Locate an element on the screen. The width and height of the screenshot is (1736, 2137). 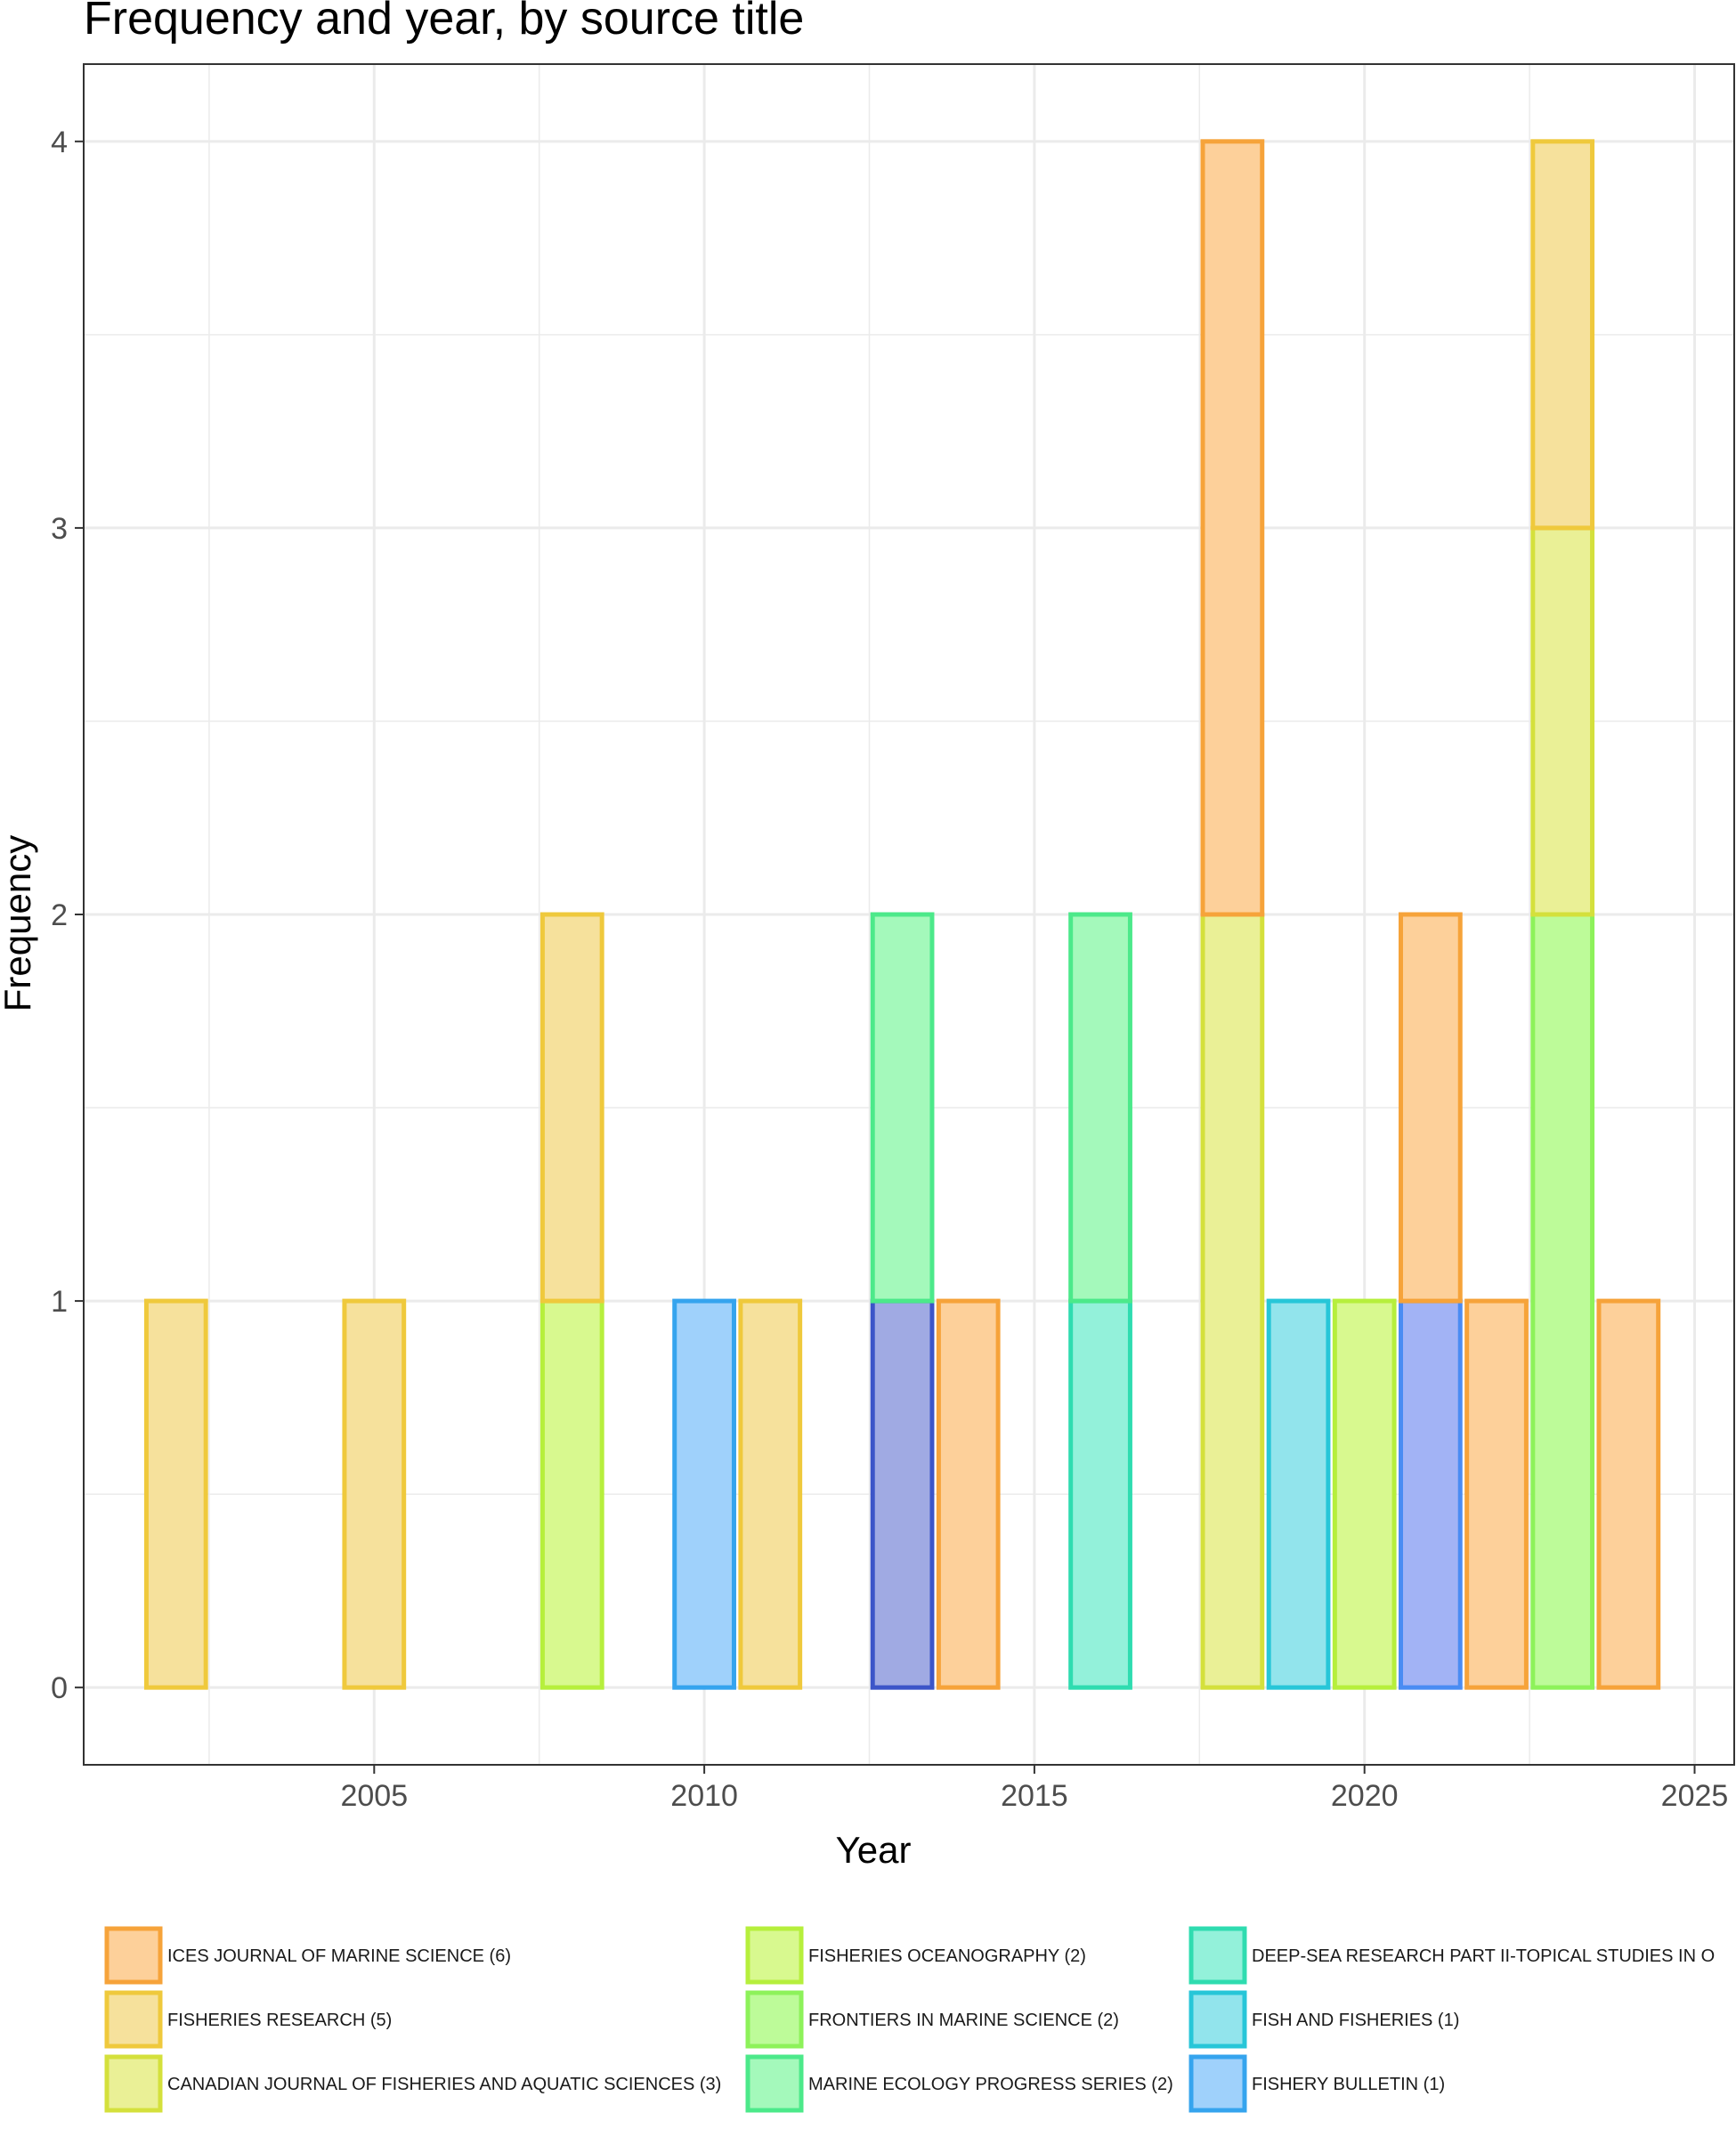
y-tick-label: 1 is located at coordinates (60, 1302).